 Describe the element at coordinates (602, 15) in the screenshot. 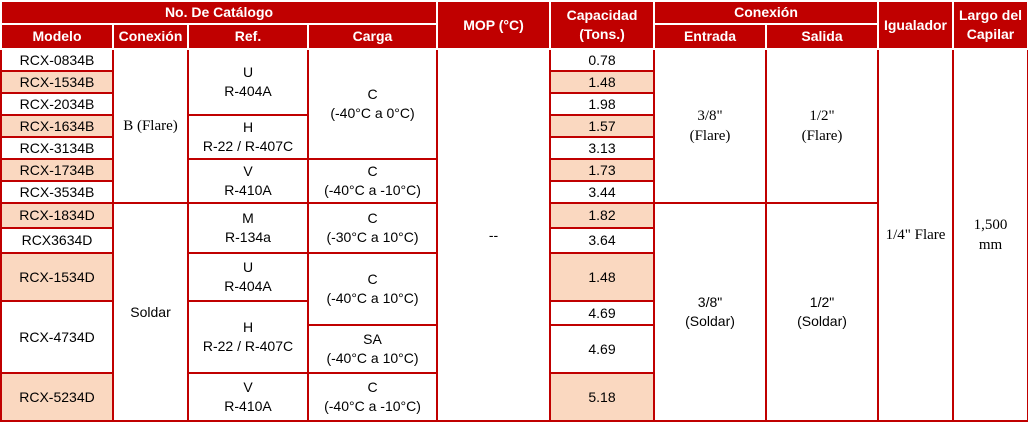

I see `header-capacidad-line1: Capacidad` at that location.